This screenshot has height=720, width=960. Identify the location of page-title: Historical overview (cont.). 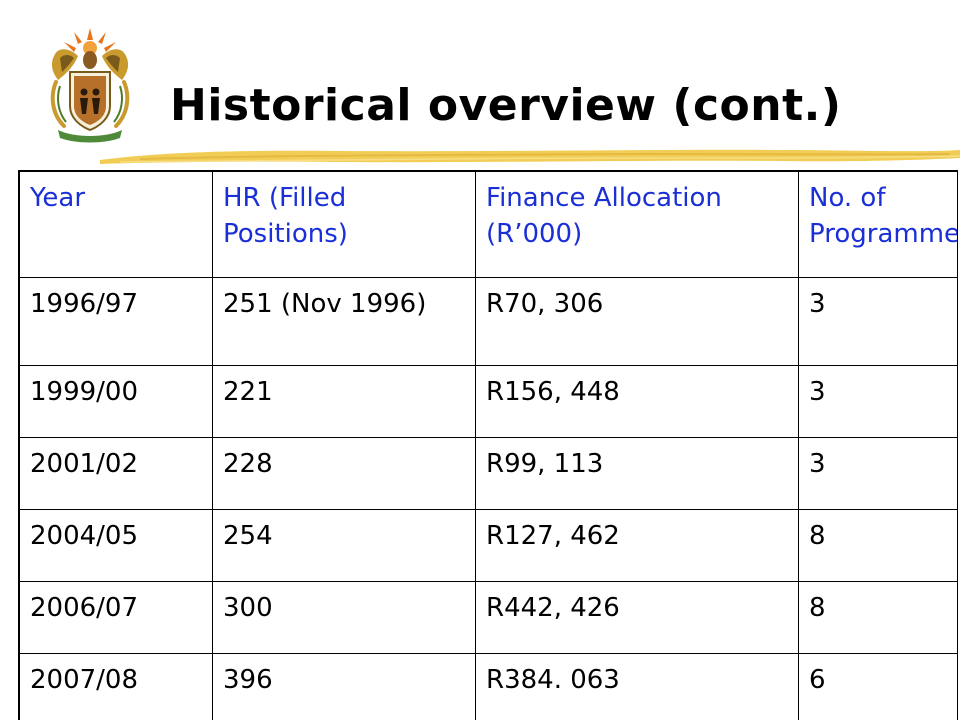
(506, 105).